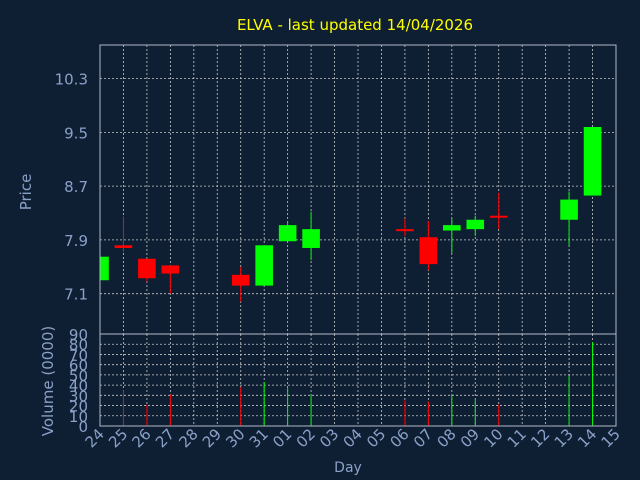 The height and width of the screenshot is (480, 640). Describe the element at coordinates (78, 407) in the screenshot. I see `volume-tick-label: 20` at that location.